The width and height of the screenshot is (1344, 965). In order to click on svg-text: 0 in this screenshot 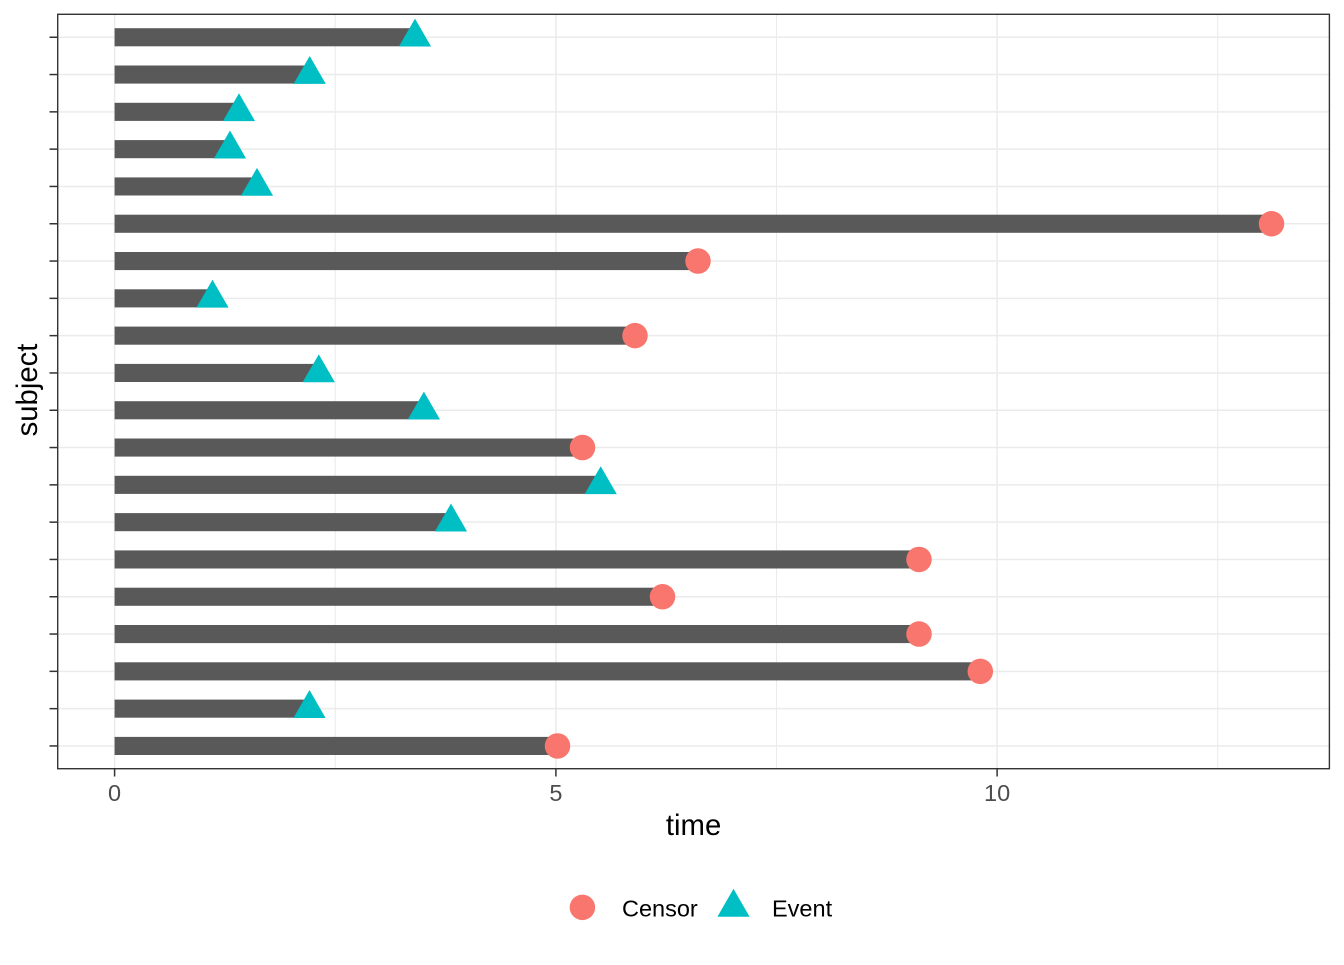, I will do `click(114, 793)`.